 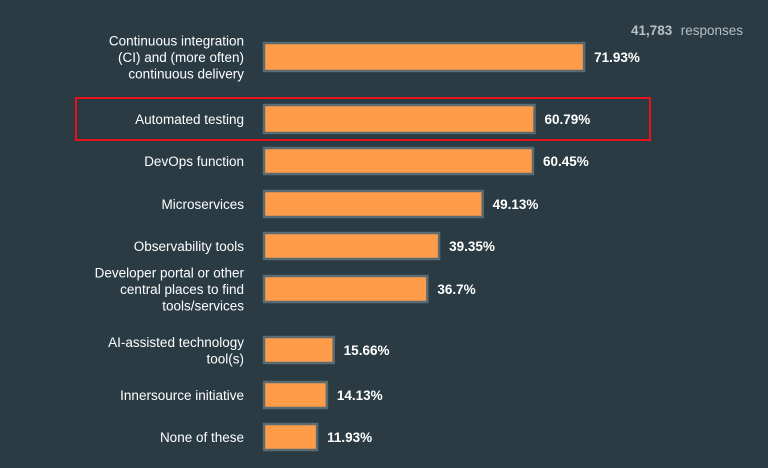 What do you see at coordinates (225, 358) in the screenshot?
I see `category-label-line: tool(s)` at bounding box center [225, 358].